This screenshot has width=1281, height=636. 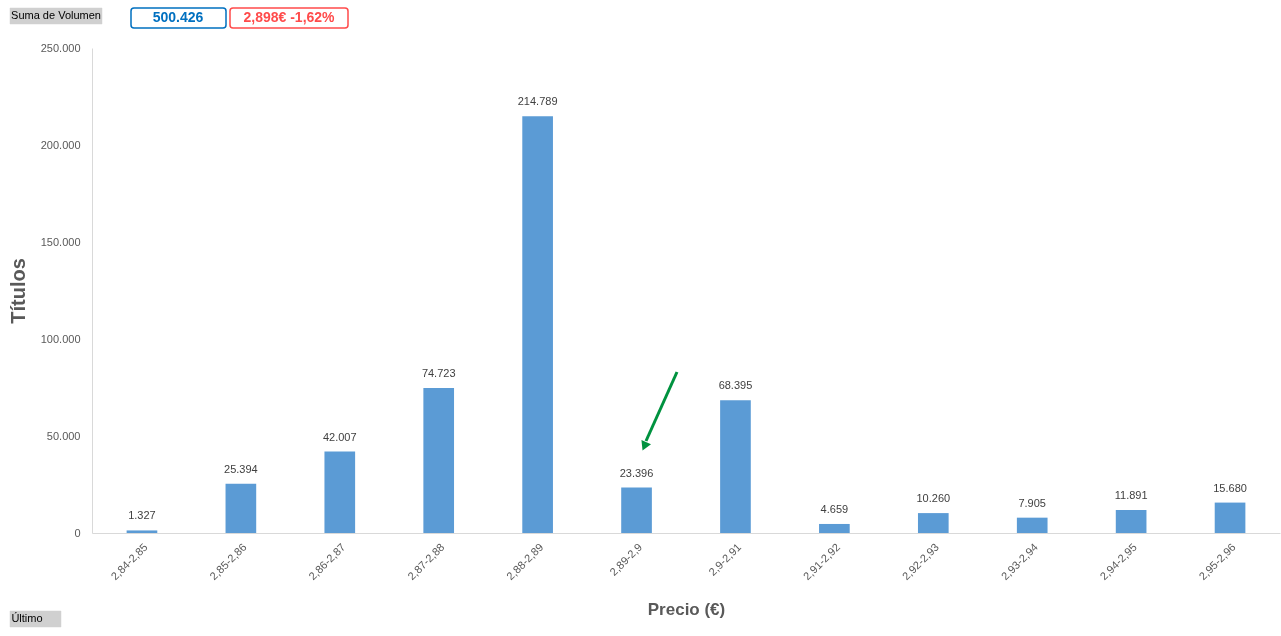 I want to click on text: Último, so click(x=27, y=618).